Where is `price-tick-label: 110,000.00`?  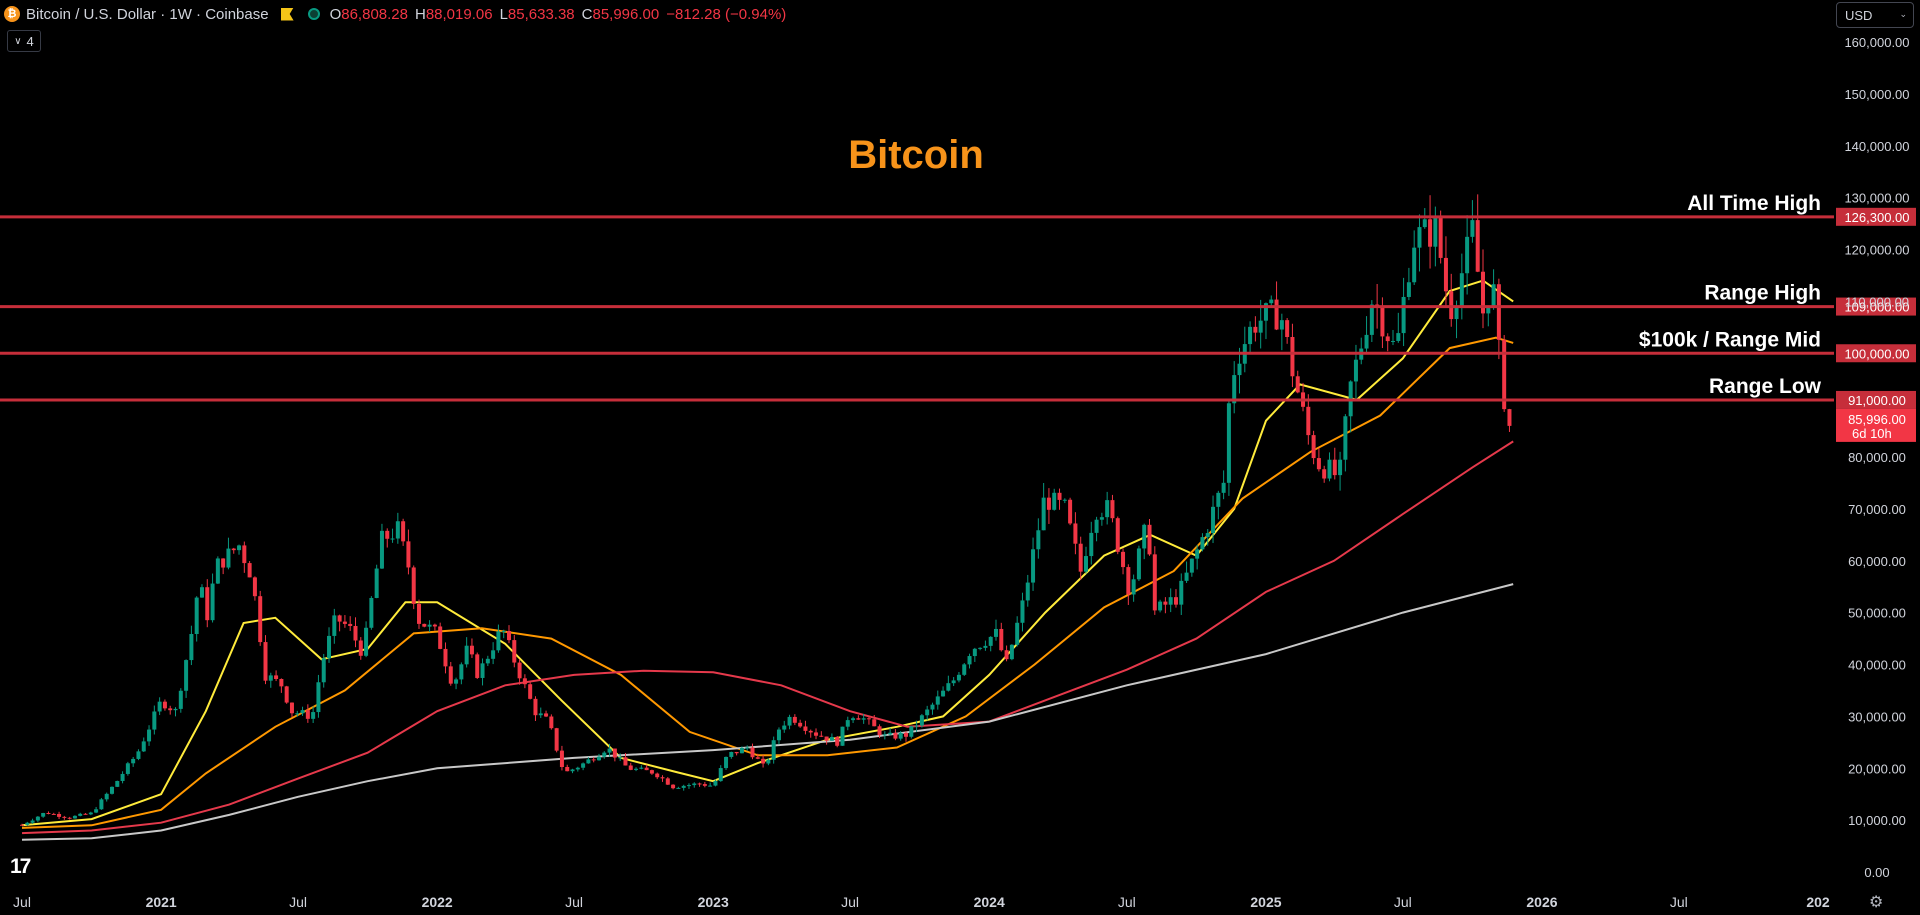 price-tick-label: 110,000.00 is located at coordinates (1877, 301).